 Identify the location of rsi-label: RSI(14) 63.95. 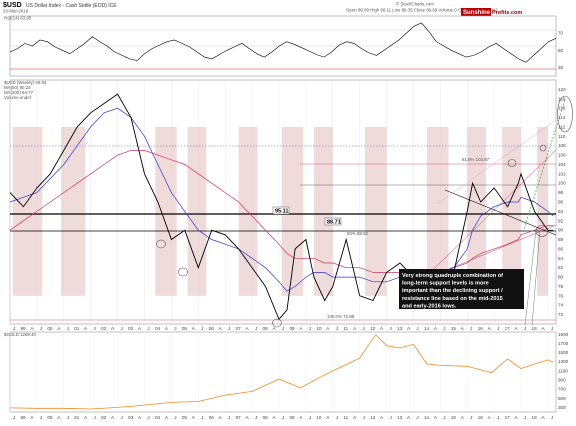
(18, 18).